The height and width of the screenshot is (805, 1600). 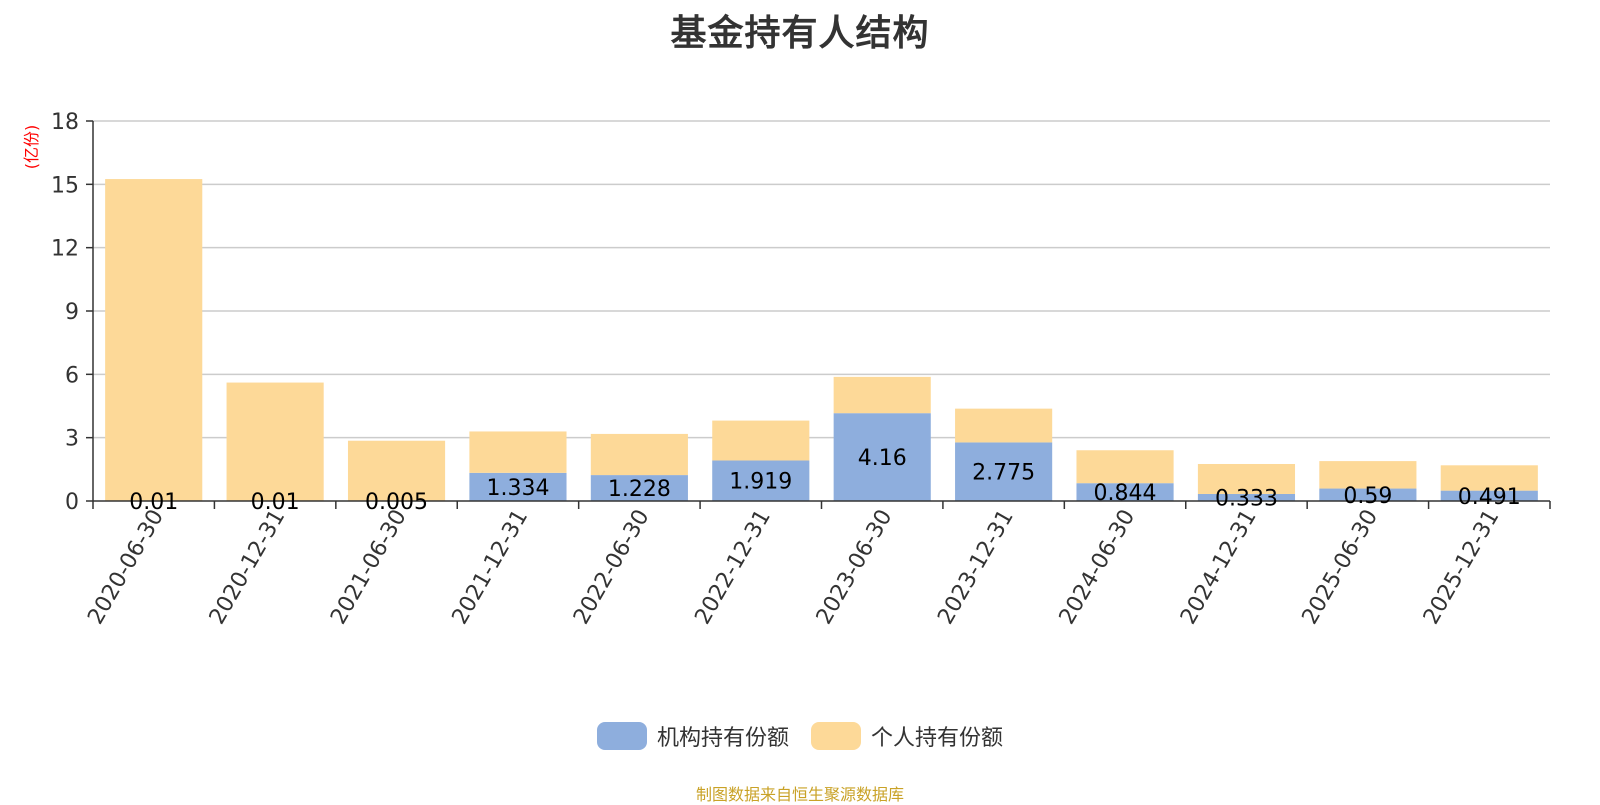 I want to click on x-tick-label: 2022-12-31, so click(x=733, y=567).